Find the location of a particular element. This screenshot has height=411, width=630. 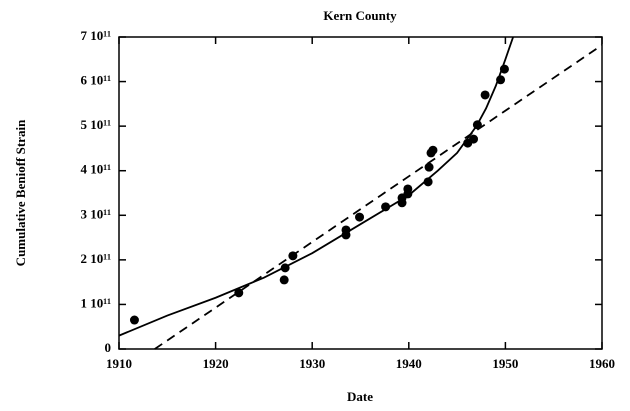

x-tick-label: 1960 is located at coordinates (602, 363).